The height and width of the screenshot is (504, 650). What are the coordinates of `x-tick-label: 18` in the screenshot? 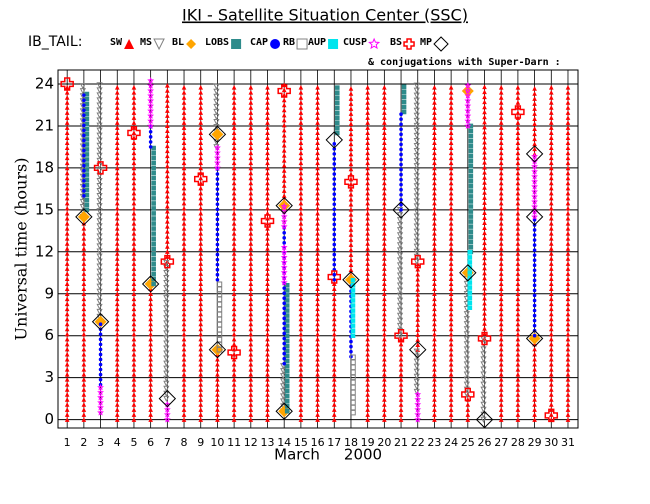 It's located at (351, 442).